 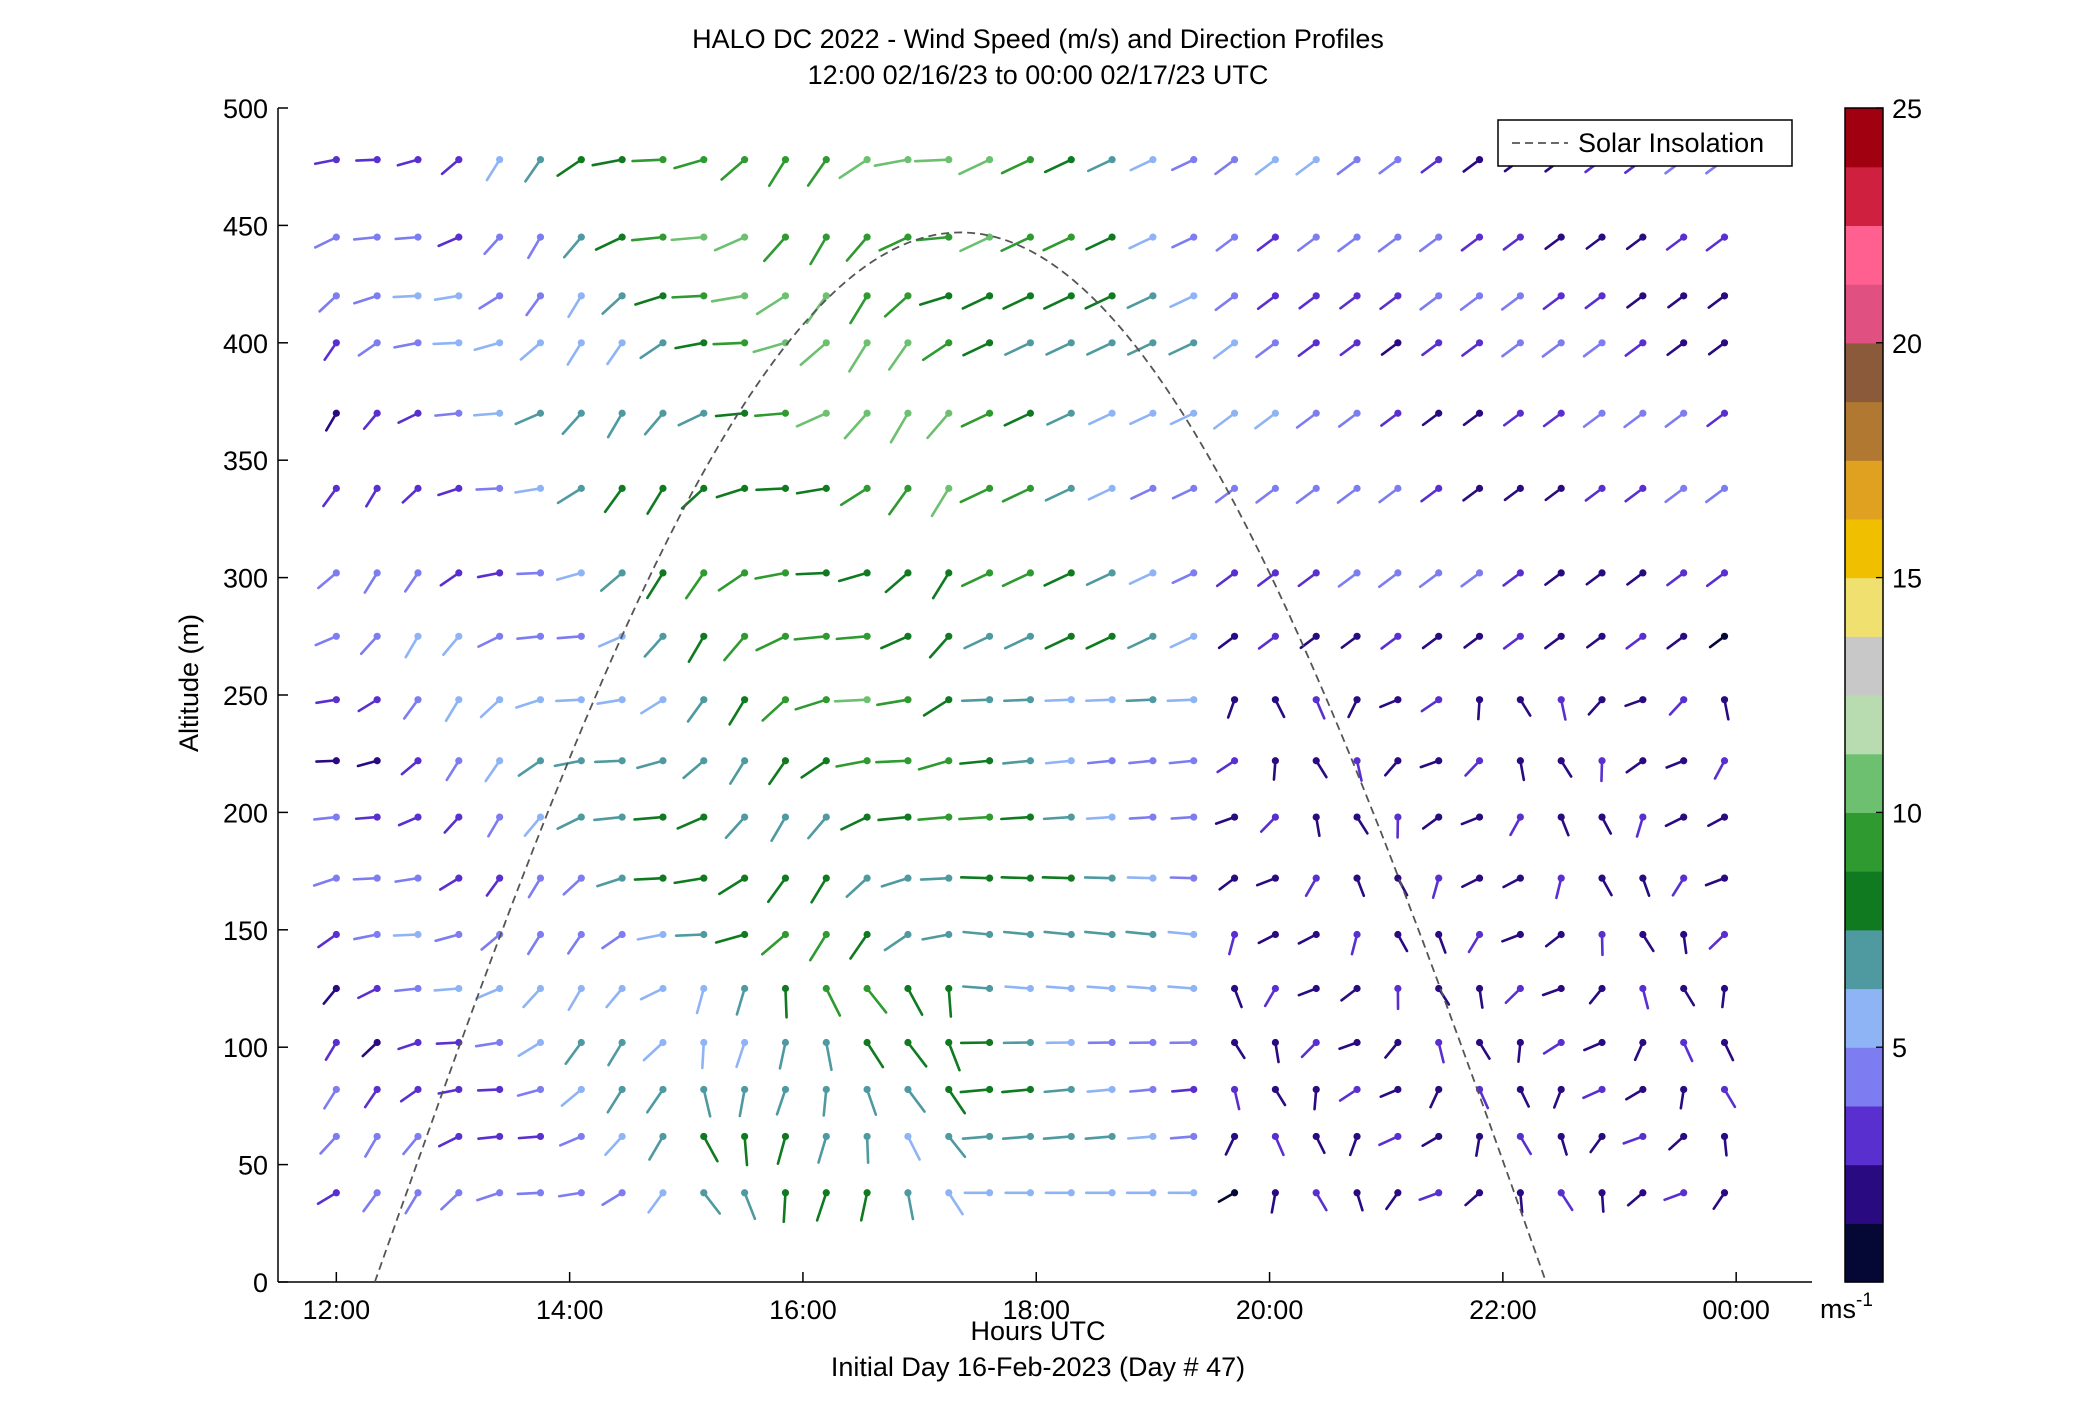 I want to click on x-tick-label: 00:00, so click(x=1736, y=1310).